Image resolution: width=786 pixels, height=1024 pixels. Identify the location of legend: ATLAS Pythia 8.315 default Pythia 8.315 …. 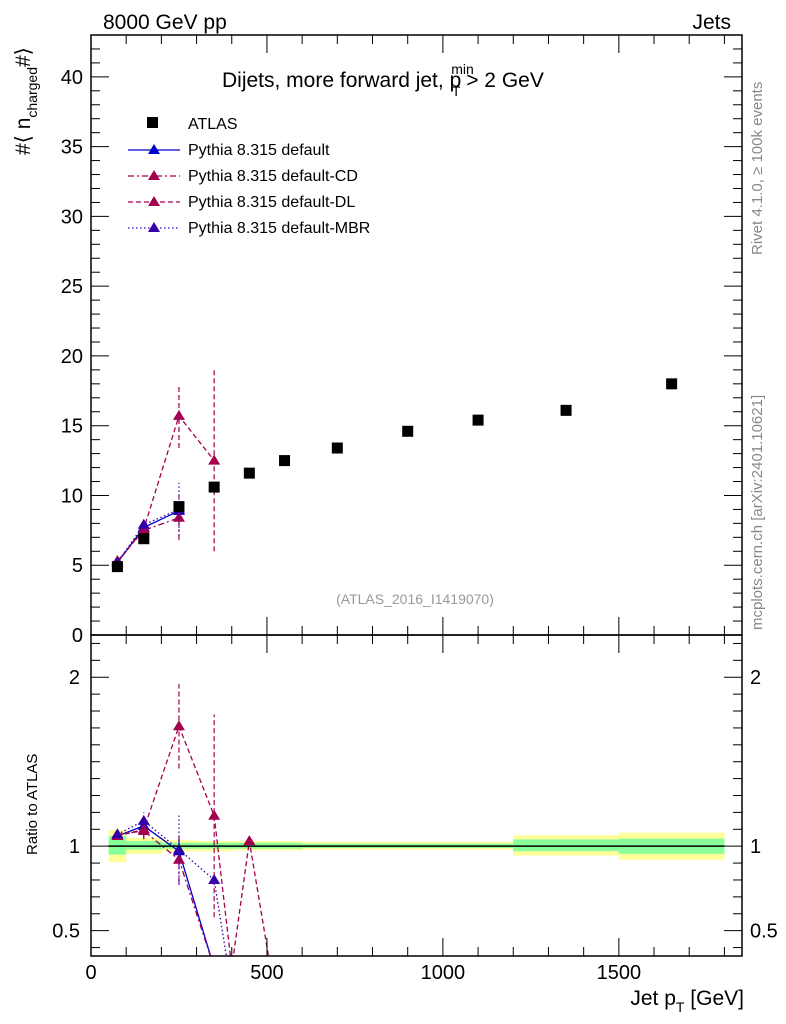
(249, 176).